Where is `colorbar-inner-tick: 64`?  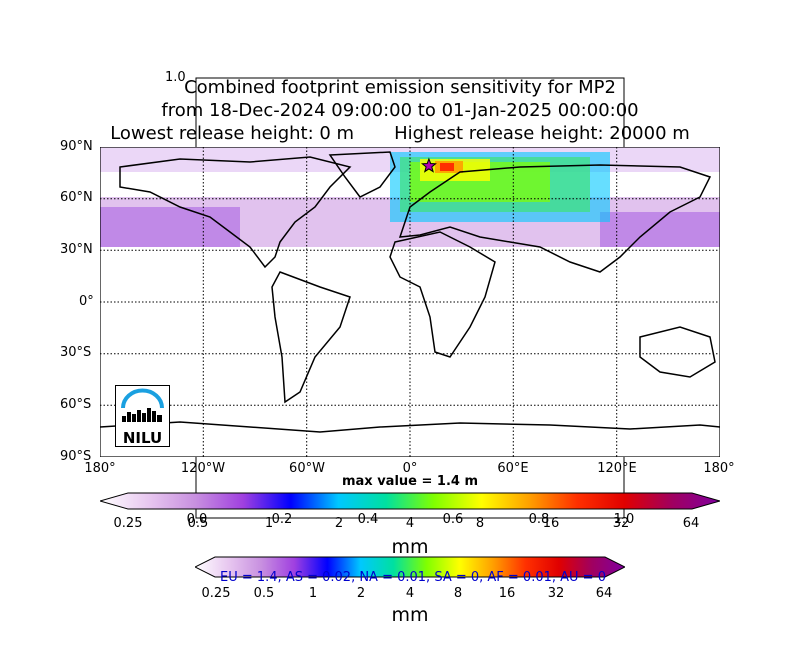 colorbar-inner-tick: 64 is located at coordinates (604, 593).